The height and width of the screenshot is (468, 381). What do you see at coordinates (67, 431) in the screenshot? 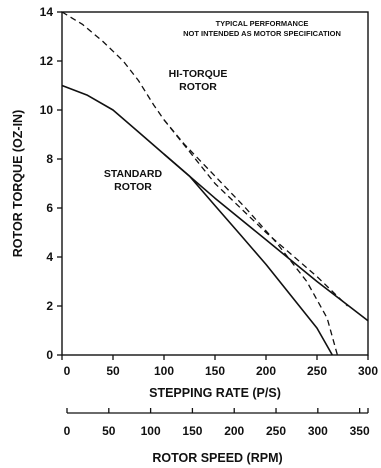
I see `rpm-tick-label: 0` at bounding box center [67, 431].